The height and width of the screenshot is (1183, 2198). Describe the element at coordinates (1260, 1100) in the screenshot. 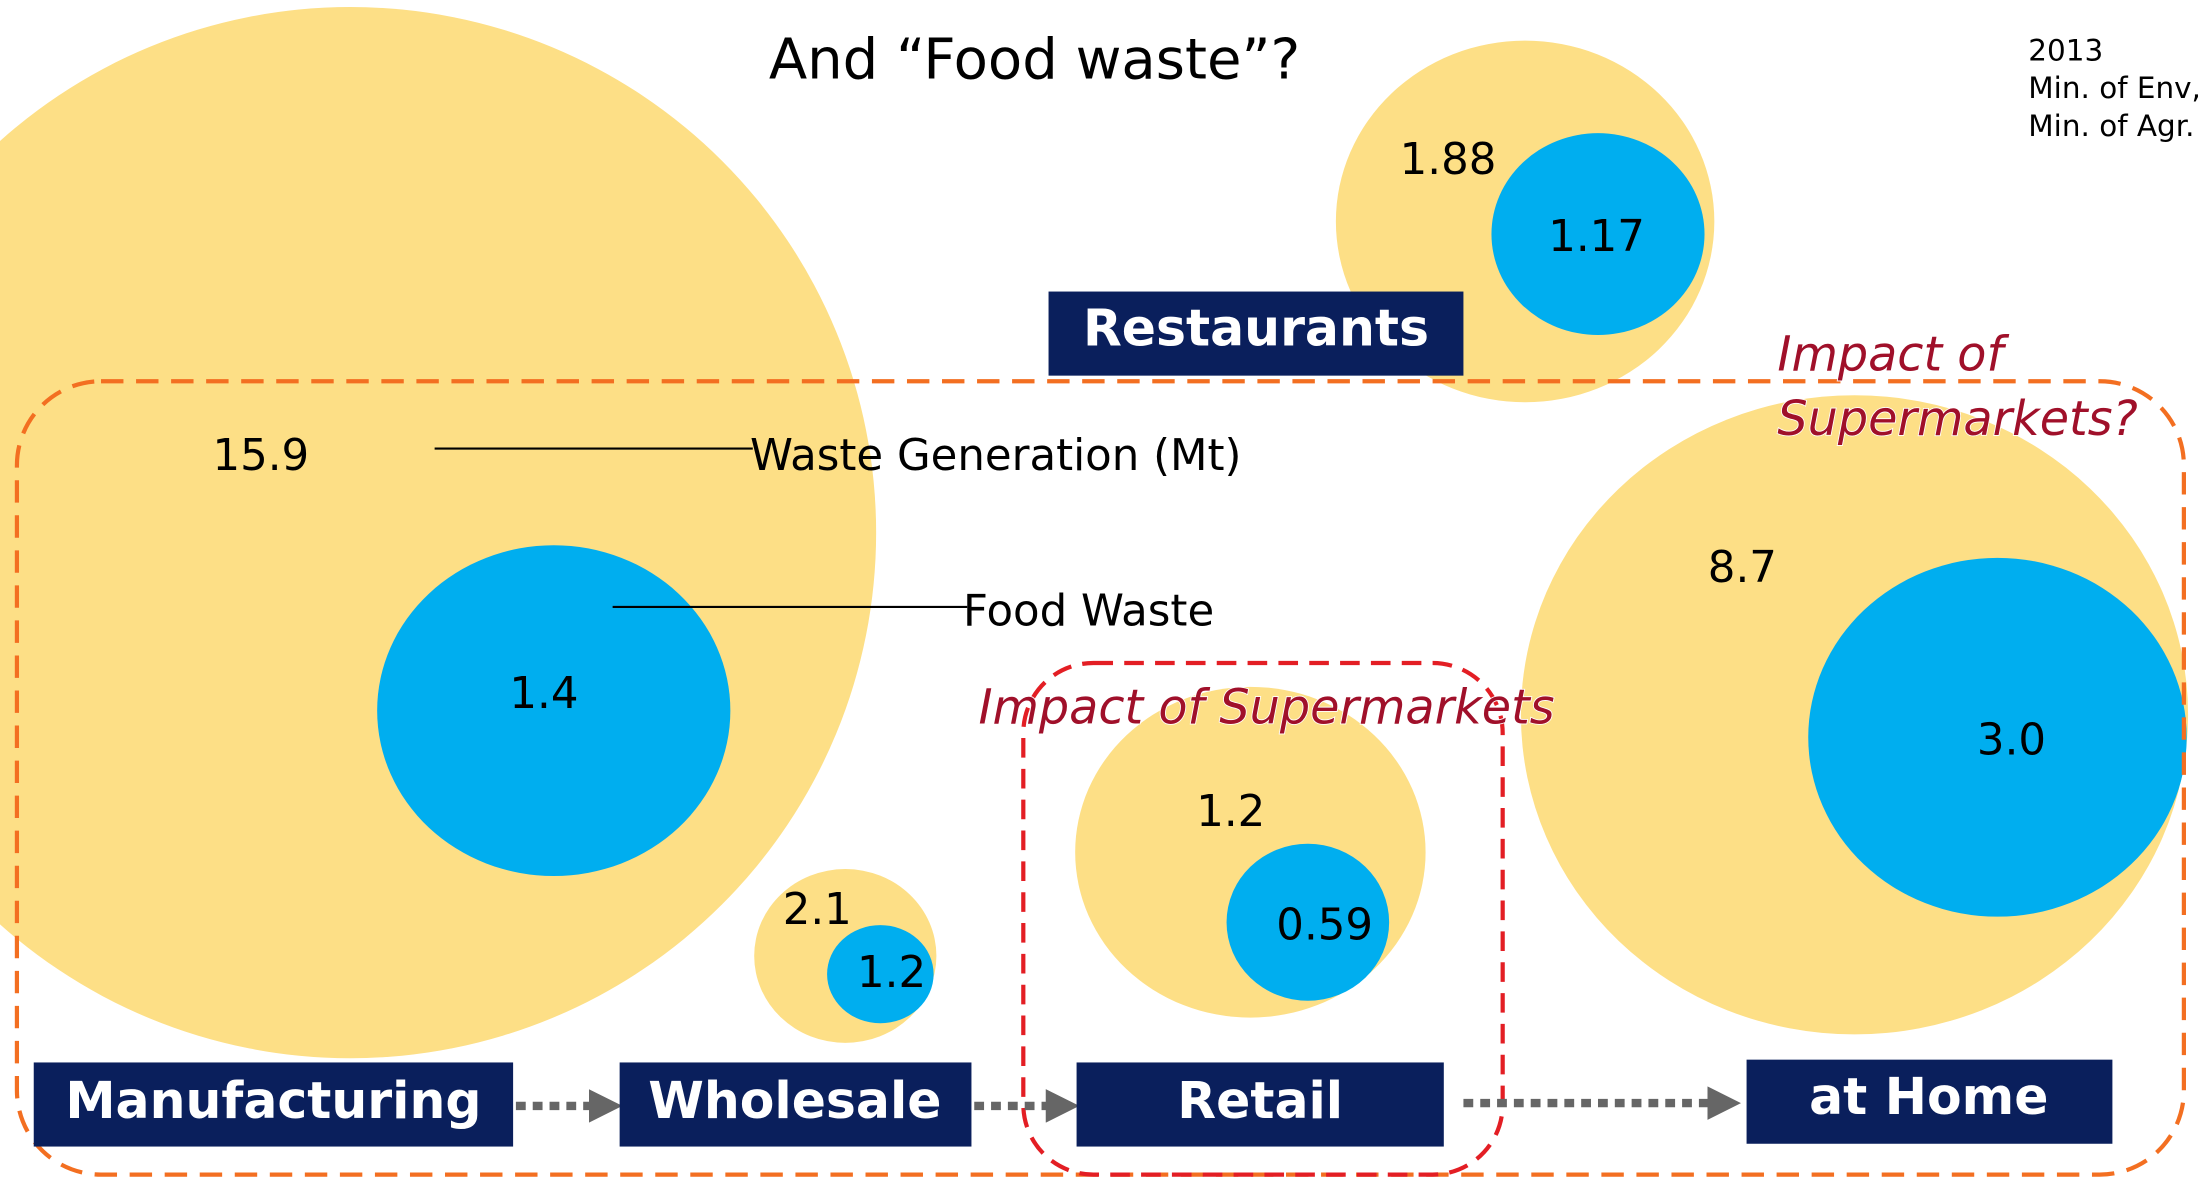

I see `stage-label: Retail` at that location.